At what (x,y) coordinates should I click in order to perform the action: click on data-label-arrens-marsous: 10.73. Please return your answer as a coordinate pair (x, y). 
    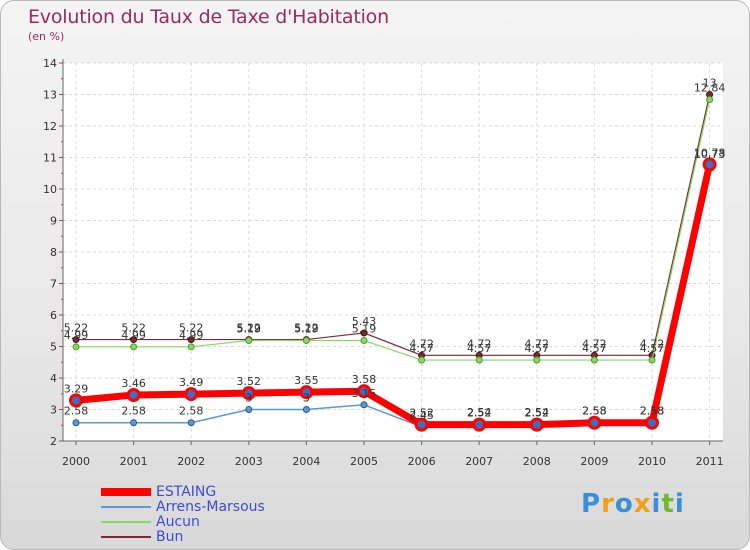
    Looking at the image, I should click on (710, 154).